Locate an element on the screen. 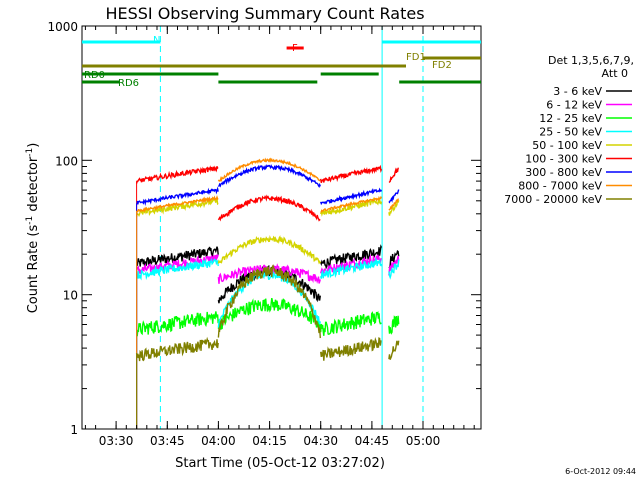 The height and width of the screenshot is (480, 640). x-tick-label: 04:00 is located at coordinates (218, 441).